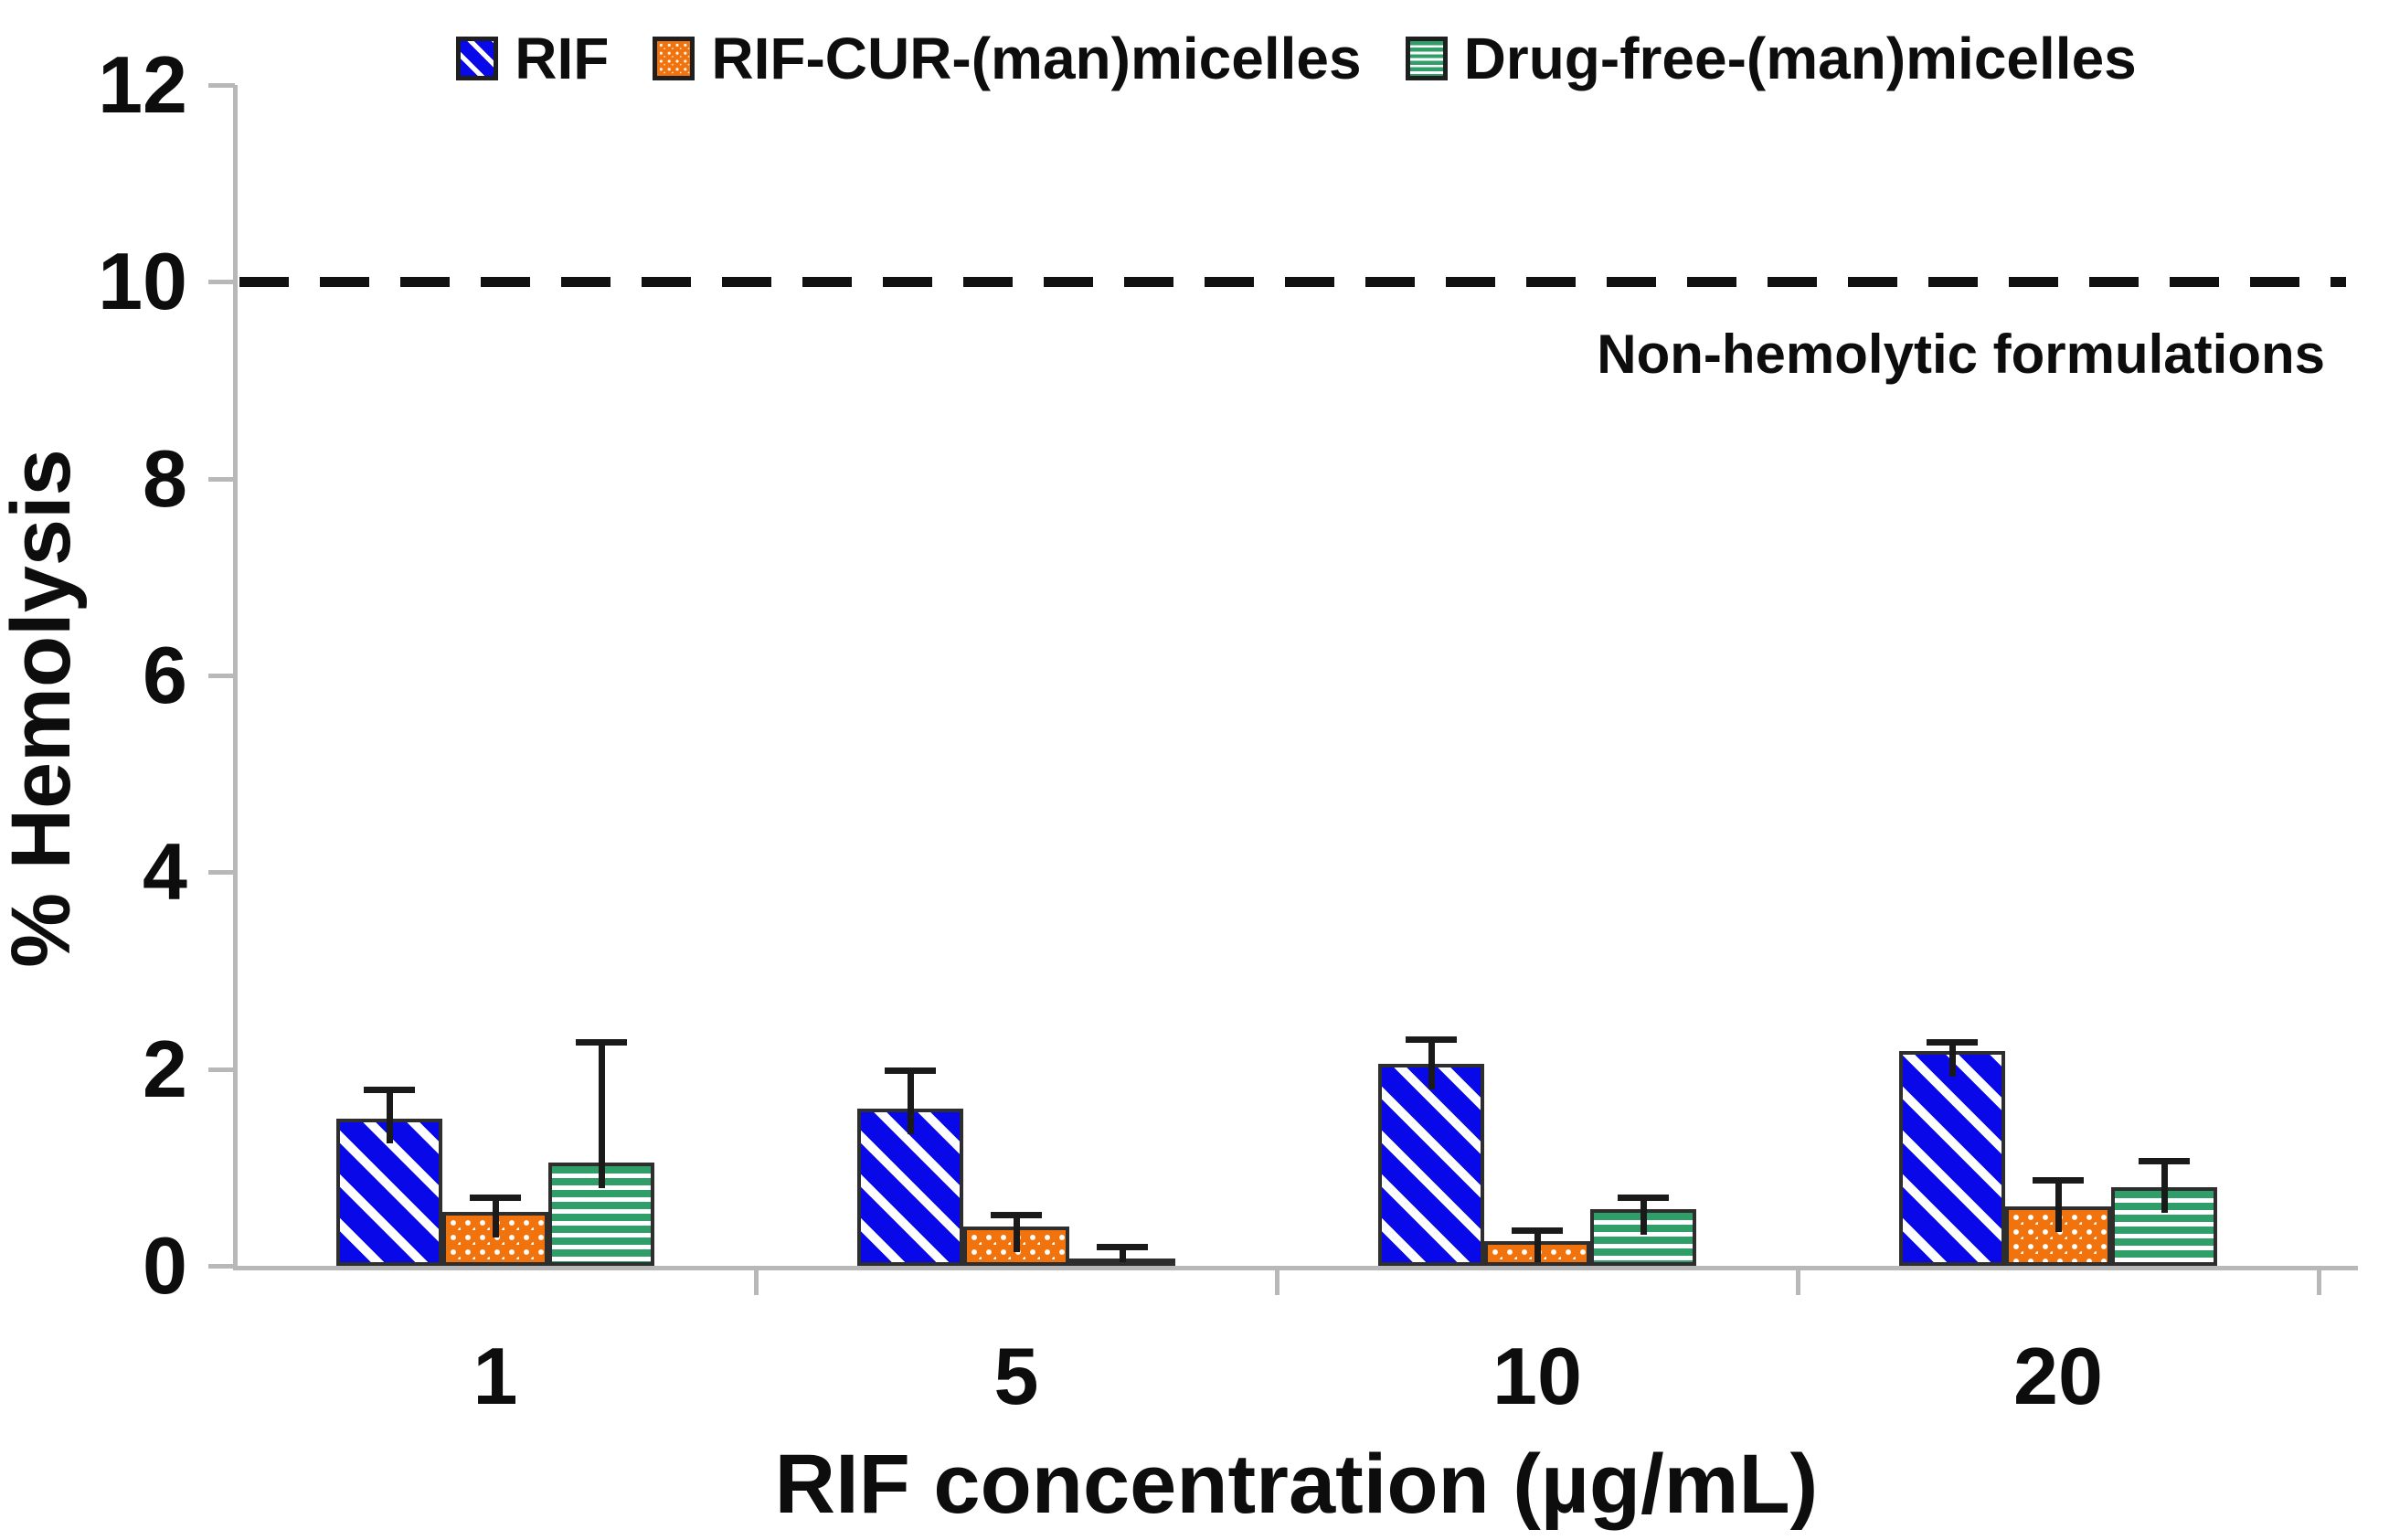 This screenshot has height=1540, width=2389. What do you see at coordinates (142, 281) in the screenshot?
I see `y-tick-label: 10` at bounding box center [142, 281].